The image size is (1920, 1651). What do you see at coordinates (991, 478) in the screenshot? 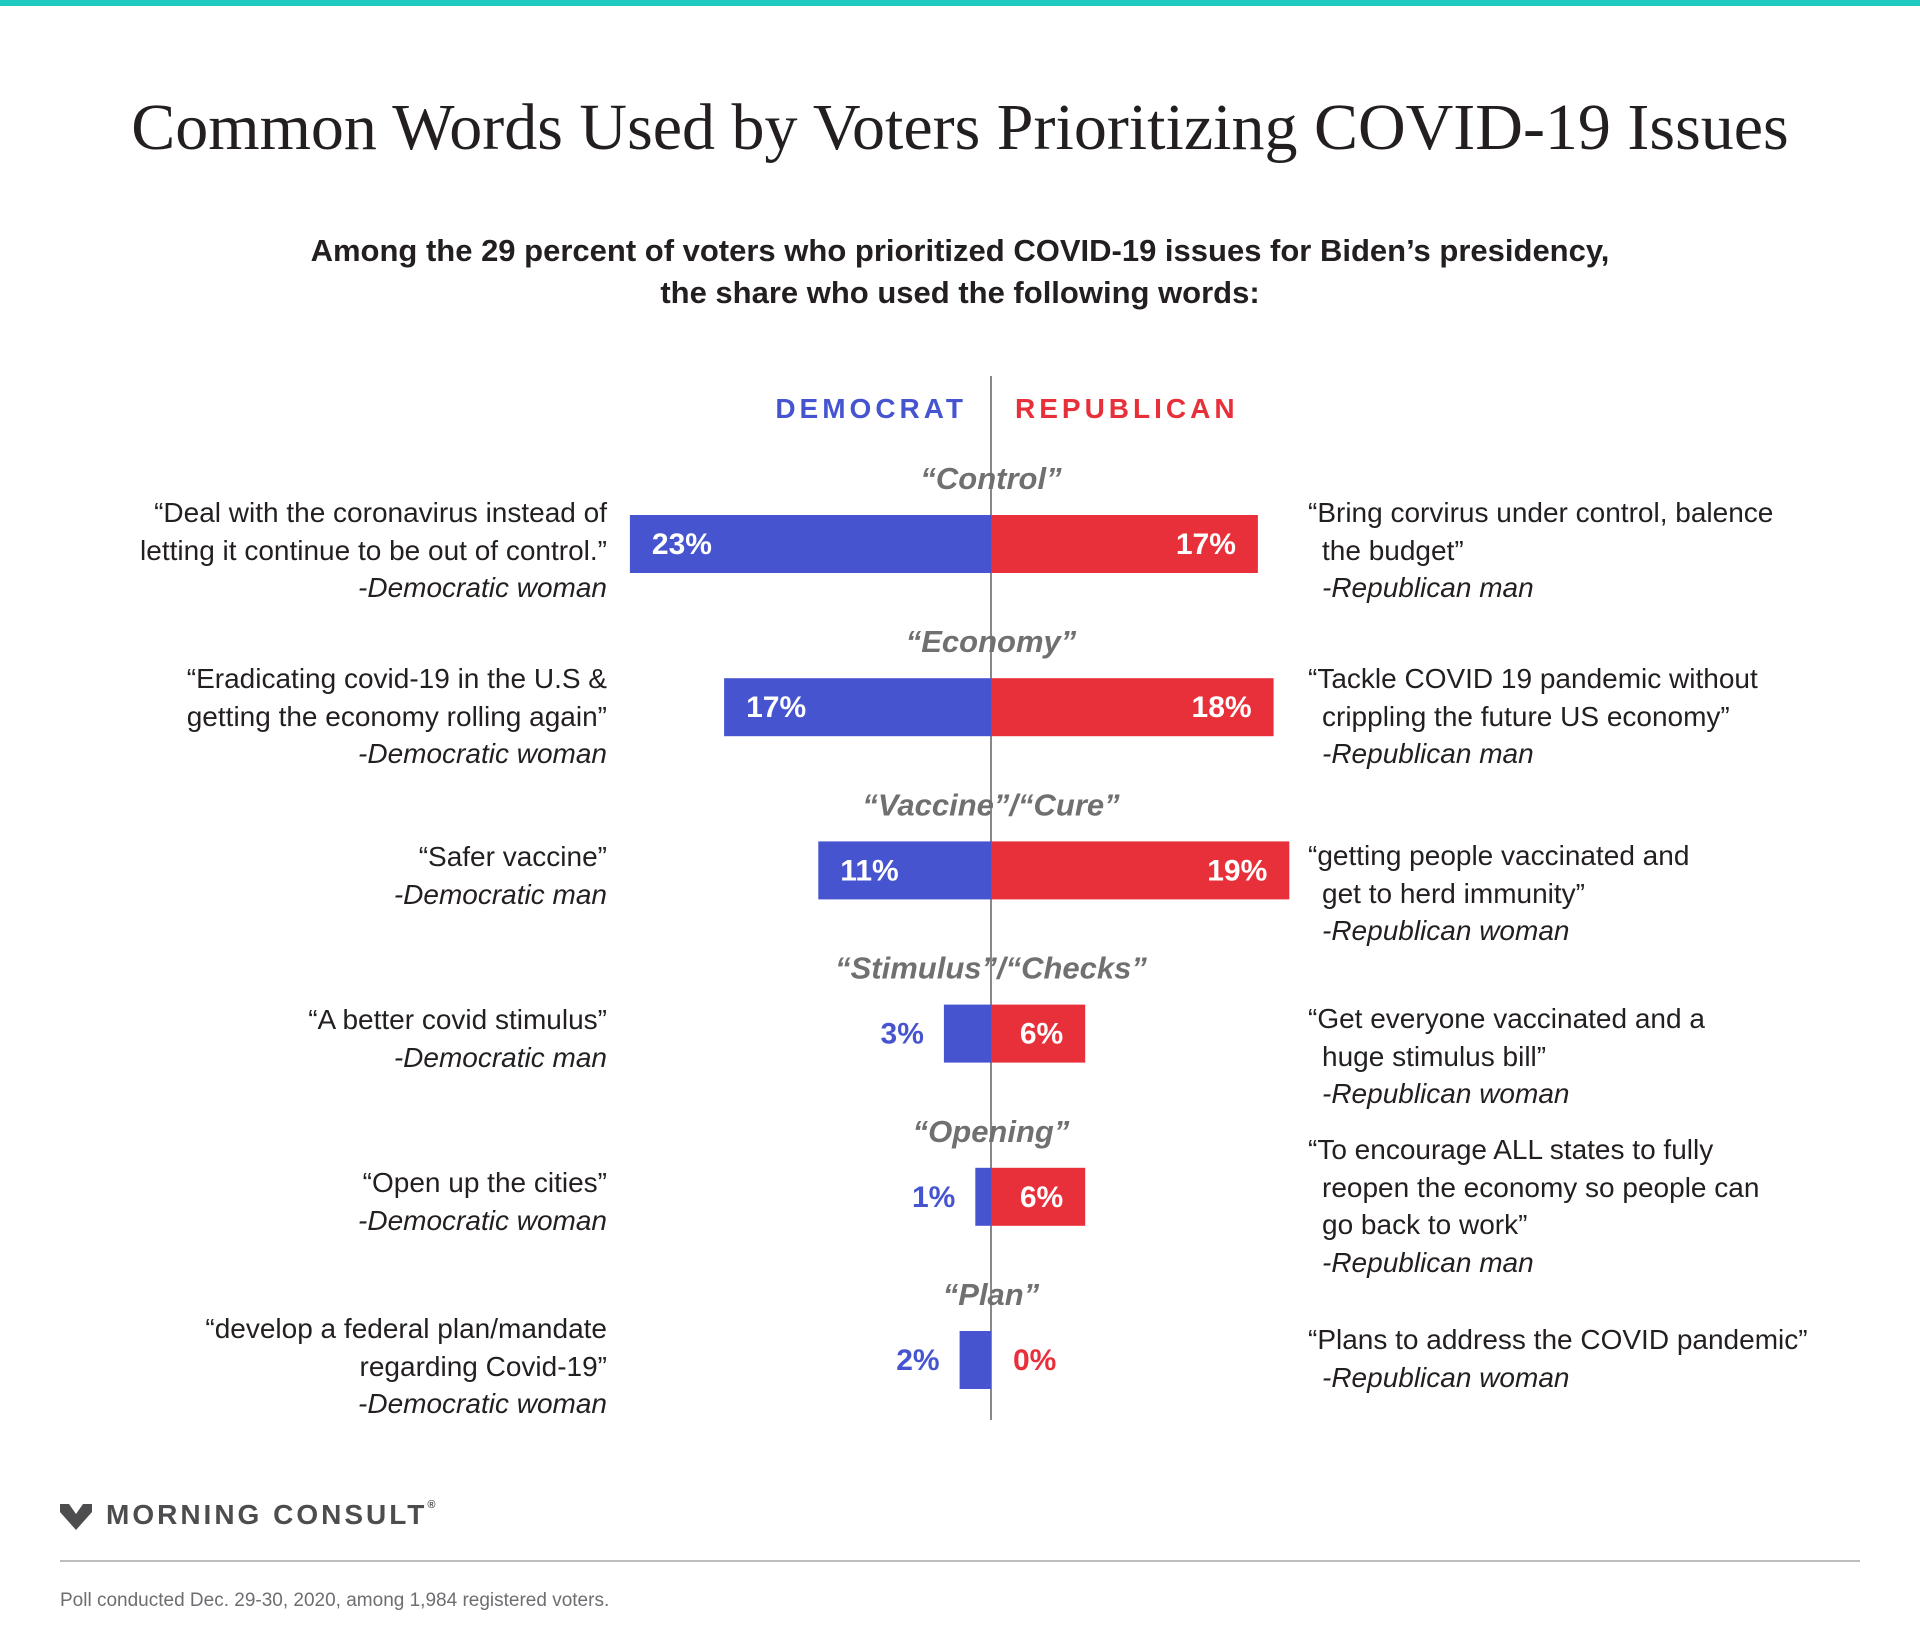
I see `category-label: “Control”` at bounding box center [991, 478].